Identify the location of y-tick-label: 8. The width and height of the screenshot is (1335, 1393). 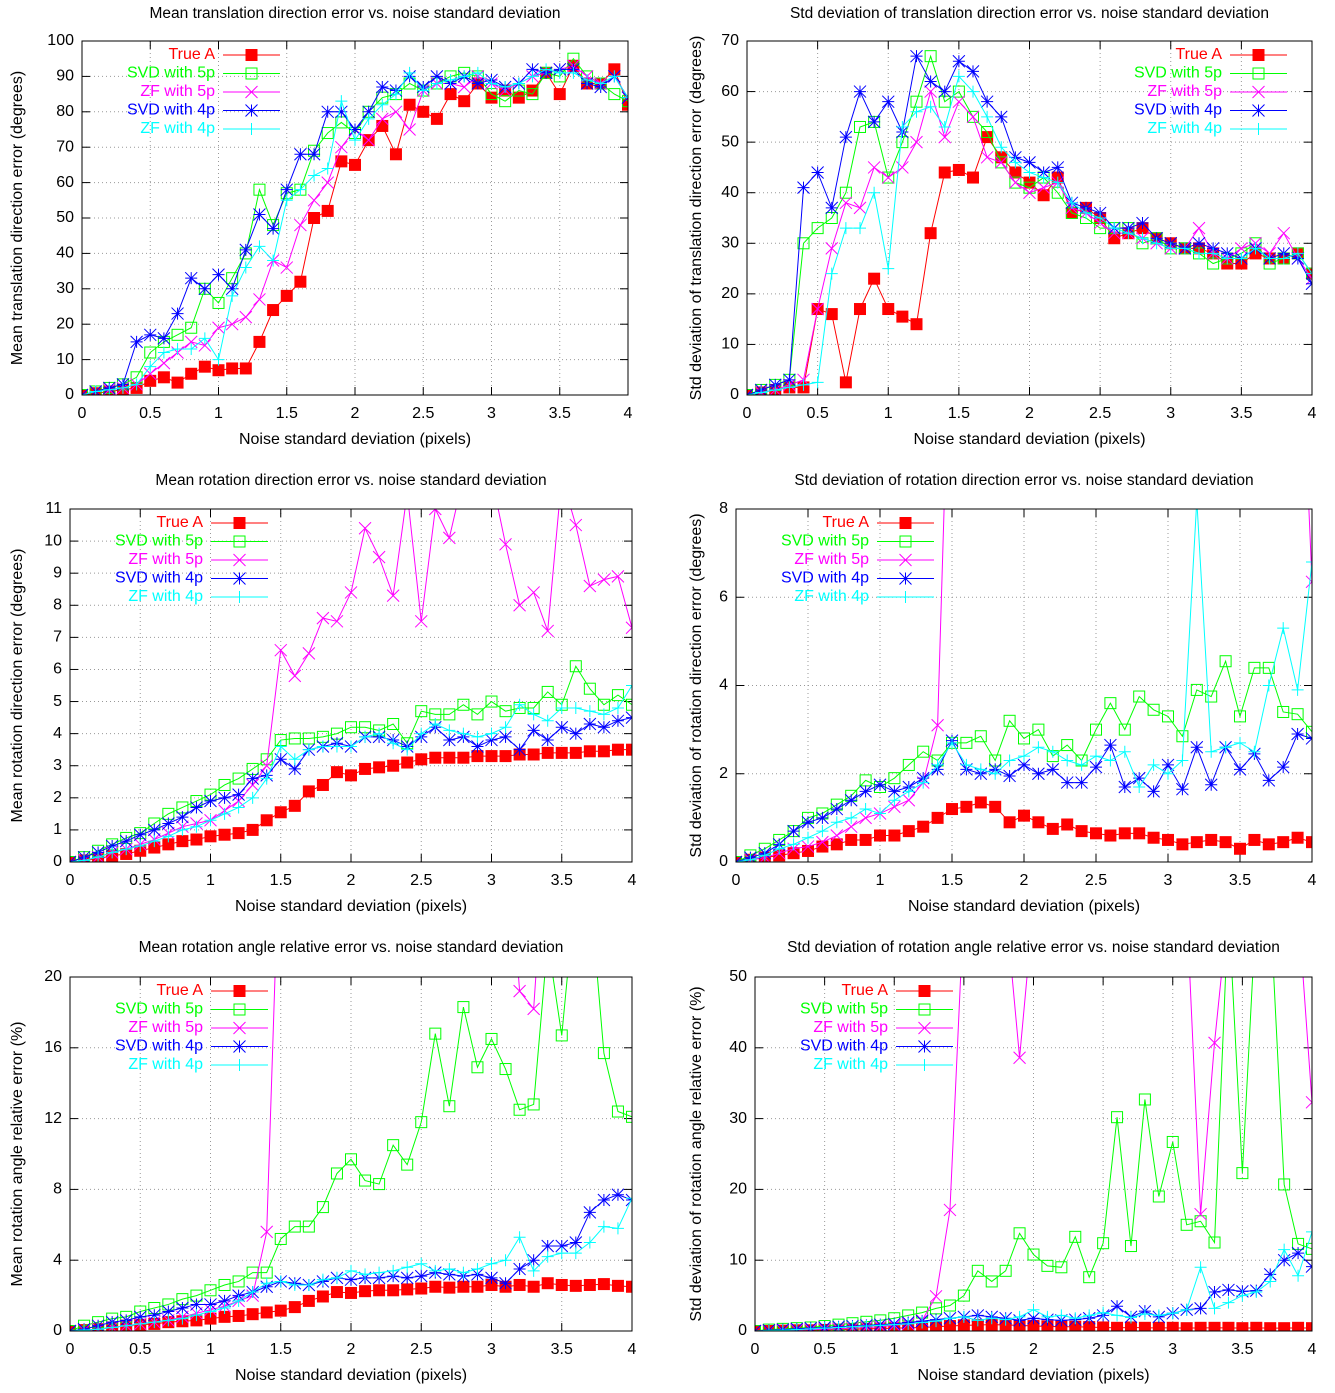
(57, 604).